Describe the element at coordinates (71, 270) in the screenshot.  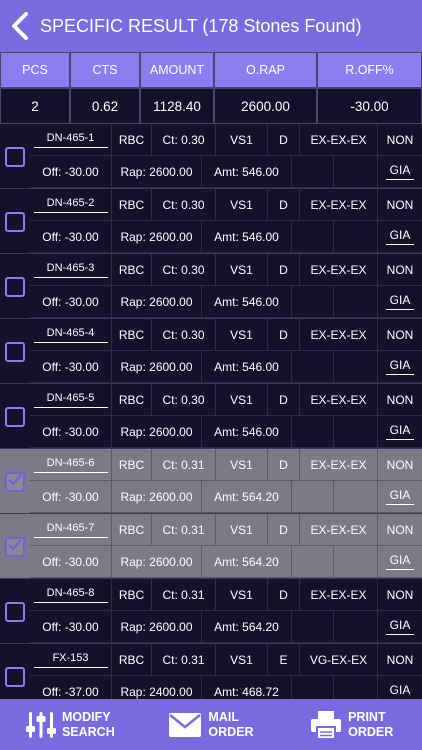
I see `stone-id: DN-465-3` at that location.